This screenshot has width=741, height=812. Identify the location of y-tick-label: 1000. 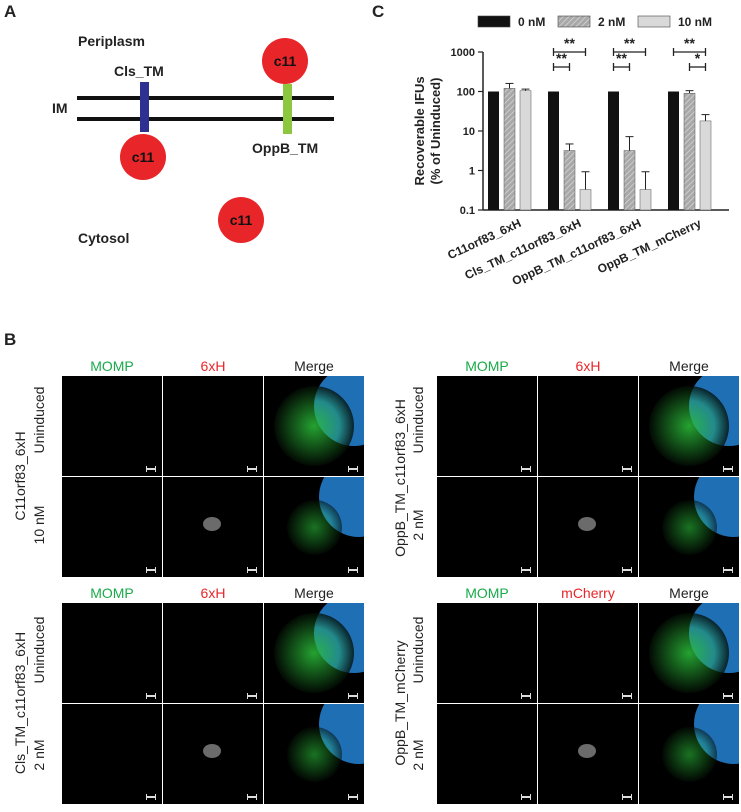
(463, 53).